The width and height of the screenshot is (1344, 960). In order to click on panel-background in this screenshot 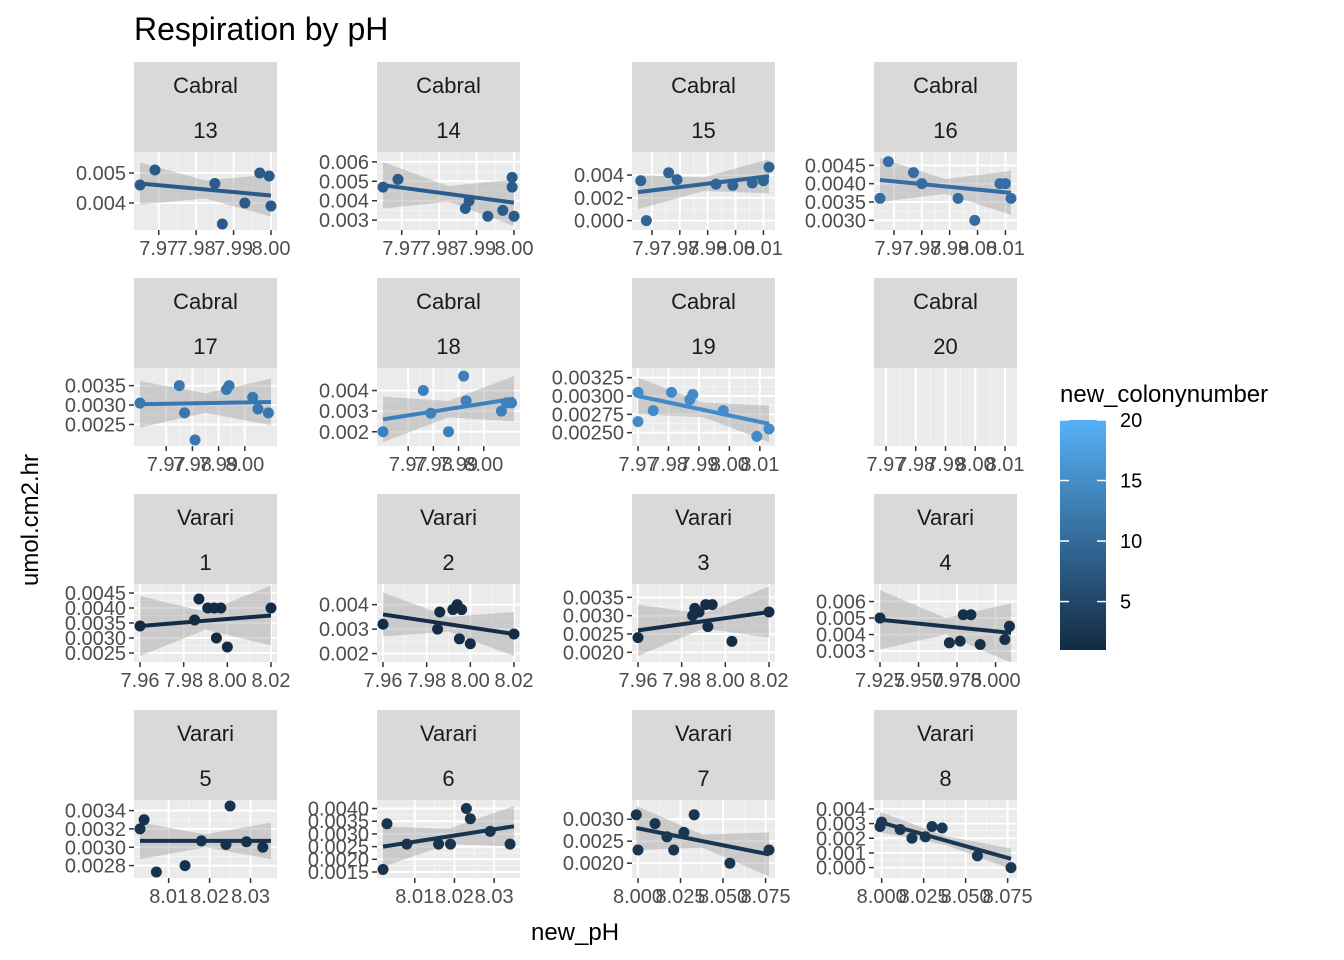, I will do `click(703, 839)`.